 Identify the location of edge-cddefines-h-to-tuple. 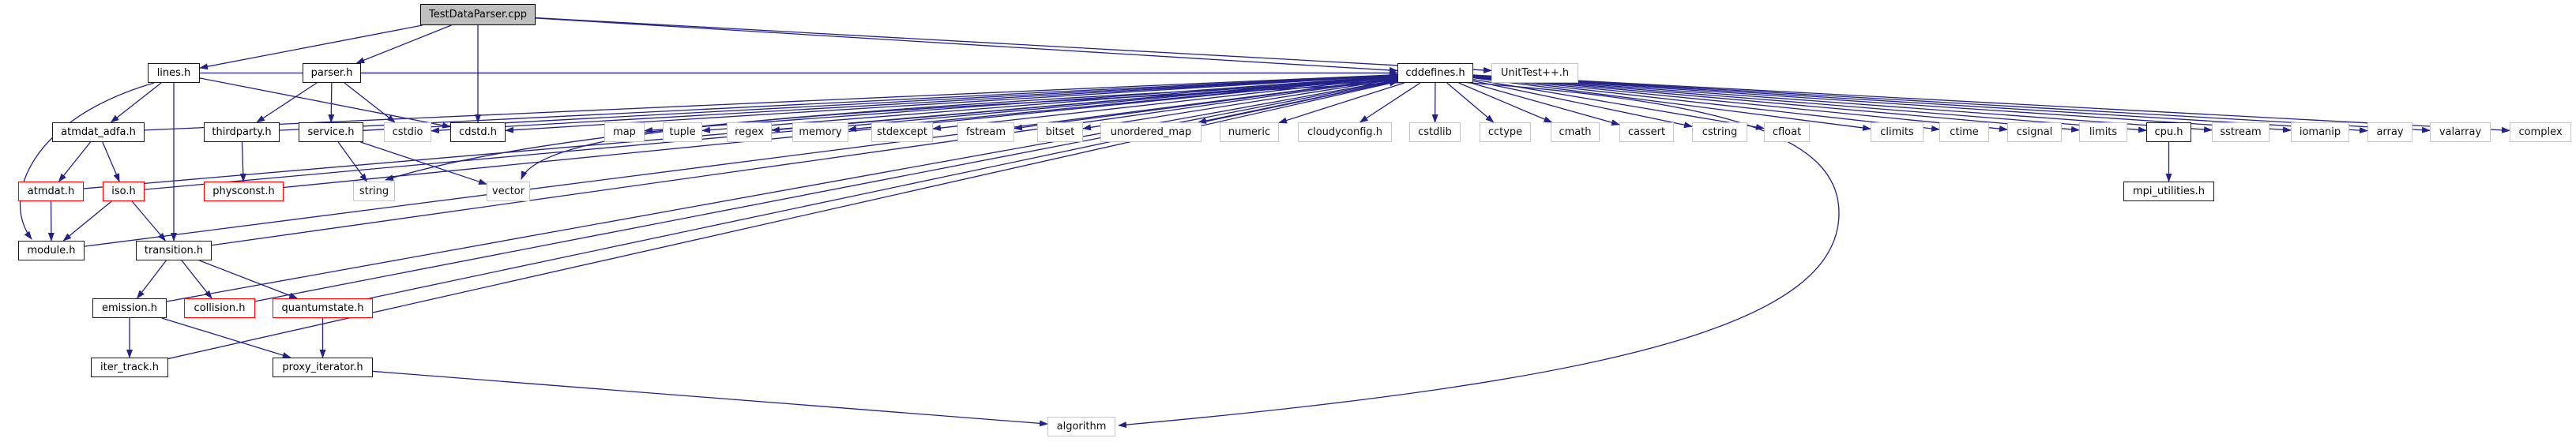
(1050, 104).